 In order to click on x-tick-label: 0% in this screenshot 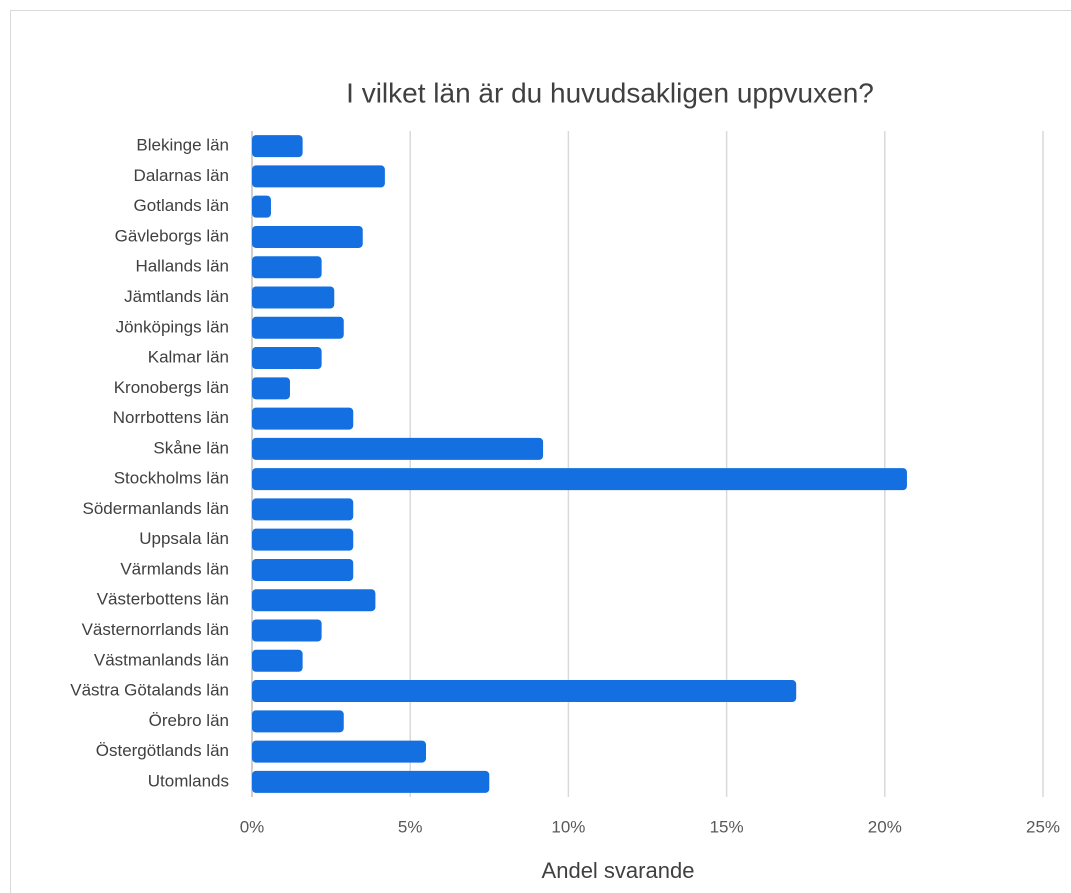, I will do `click(252, 826)`.